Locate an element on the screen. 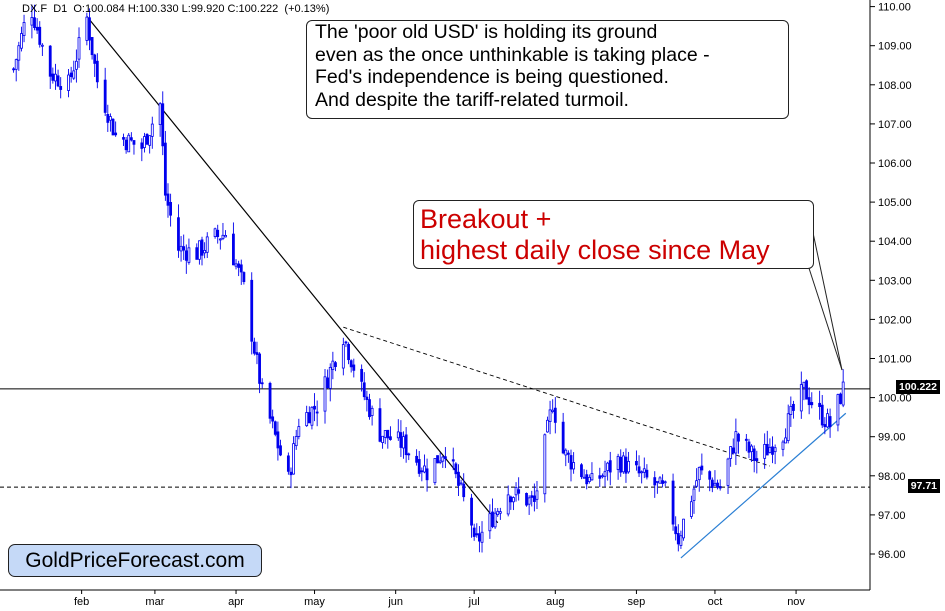 Image resolution: width=945 pixels, height=611 pixels. callout-line: Fed's independence is being questioned. is located at coordinates (492, 77).